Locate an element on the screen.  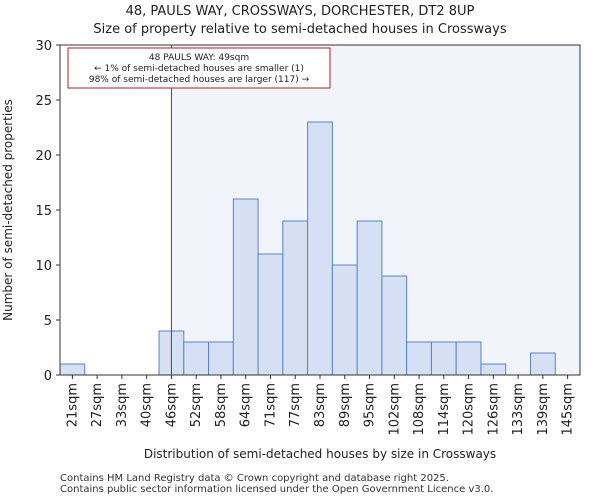
x-tick-label: 83sqm is located at coordinates (320, 405).